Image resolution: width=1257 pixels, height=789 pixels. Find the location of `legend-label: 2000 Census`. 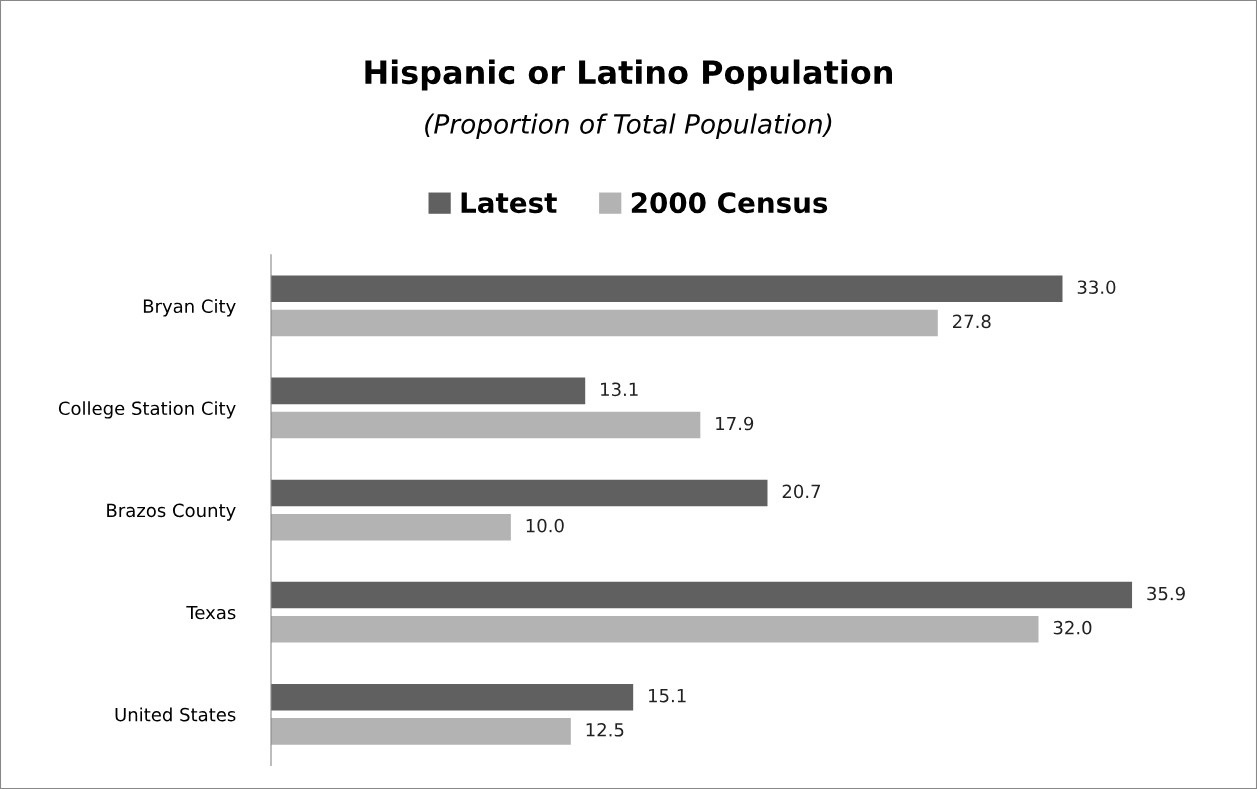

legend-label: 2000 Census is located at coordinates (729, 203).